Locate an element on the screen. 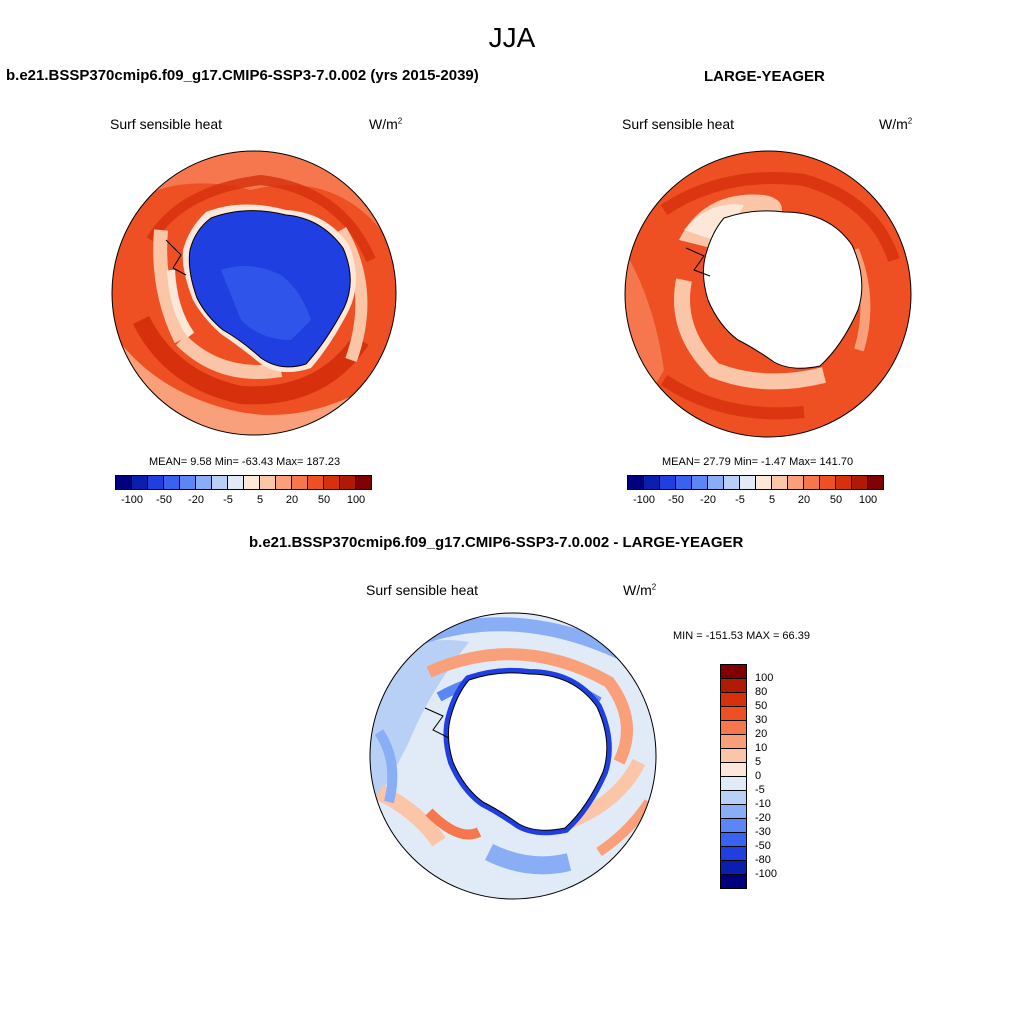 The image size is (1024, 1024). panel3-colorbar is located at coordinates (733, 776).